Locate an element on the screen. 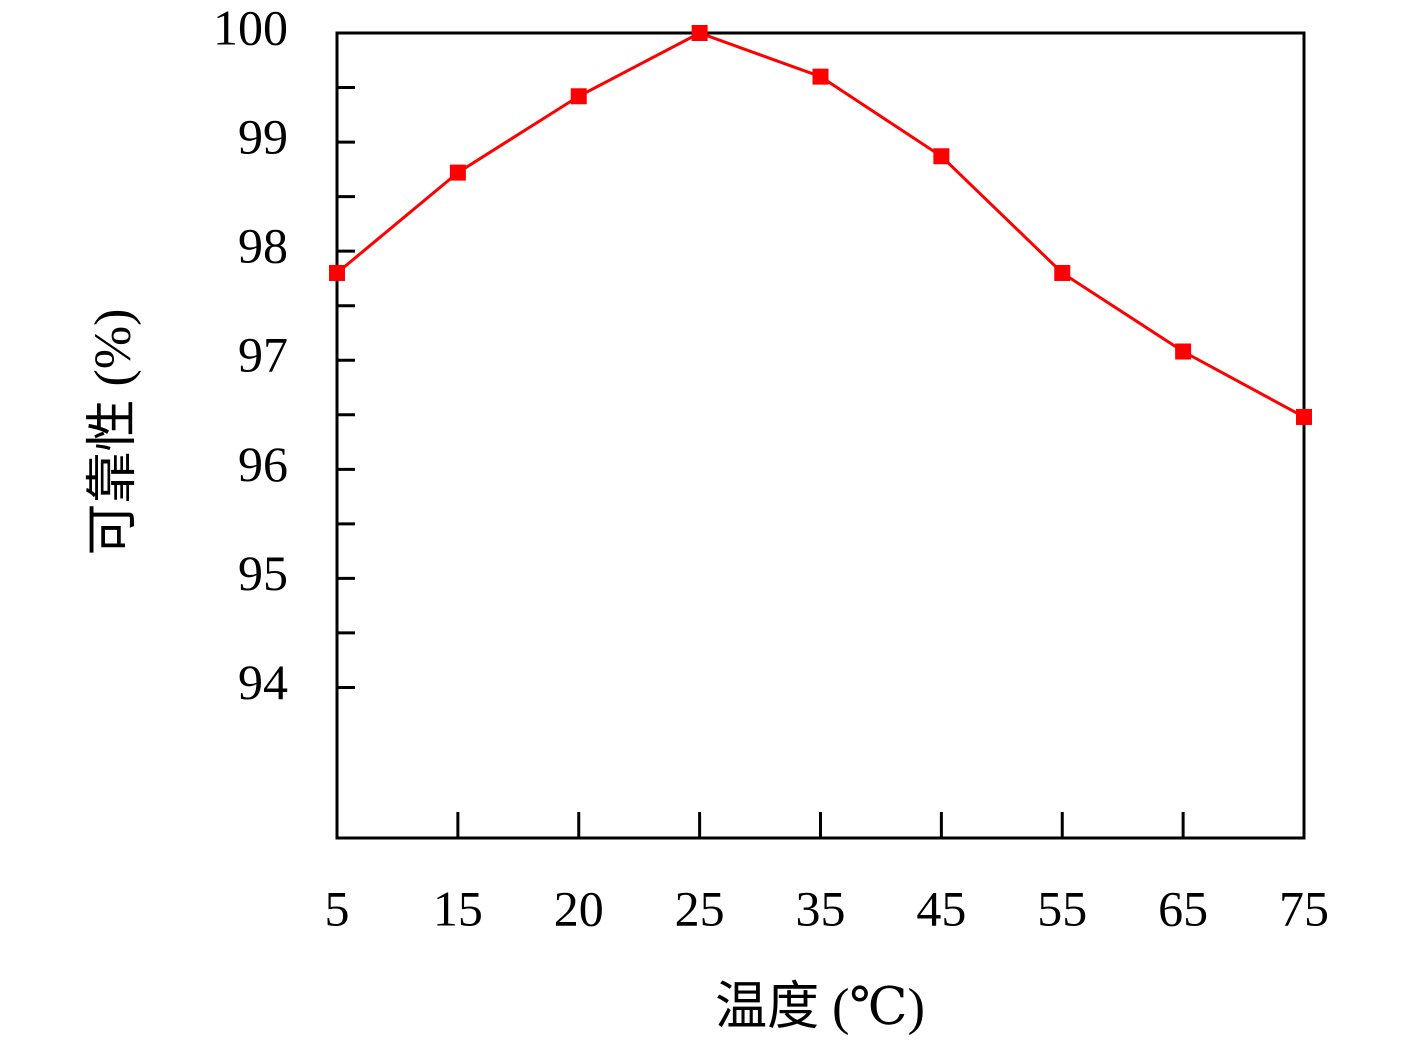  y-tick-label: 96 is located at coordinates (263, 464).